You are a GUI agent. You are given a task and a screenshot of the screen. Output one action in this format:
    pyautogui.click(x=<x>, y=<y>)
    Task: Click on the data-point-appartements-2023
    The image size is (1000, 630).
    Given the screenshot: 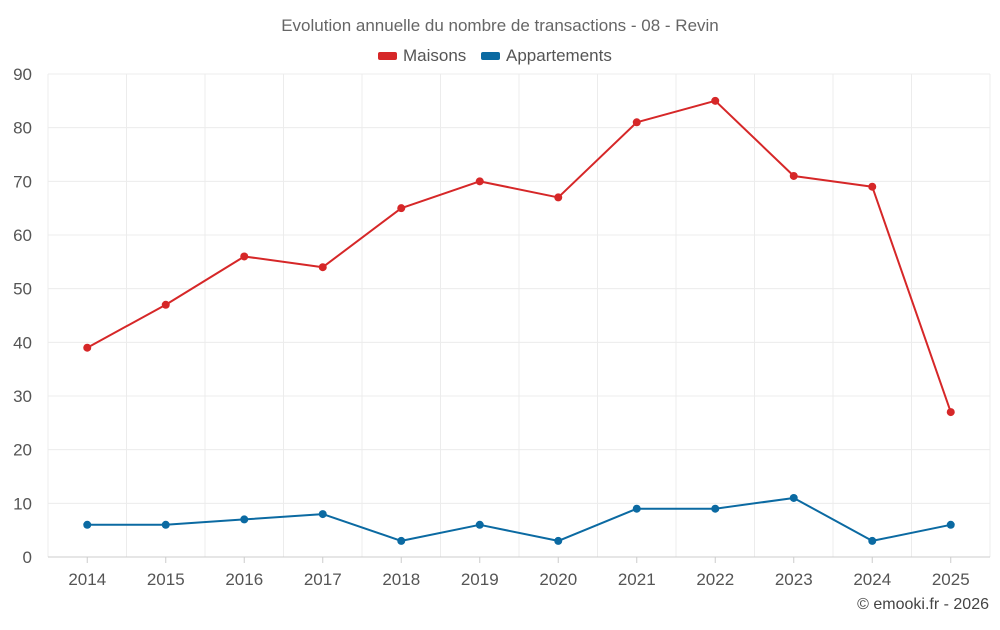 What is the action you would take?
    pyautogui.click(x=793, y=497)
    